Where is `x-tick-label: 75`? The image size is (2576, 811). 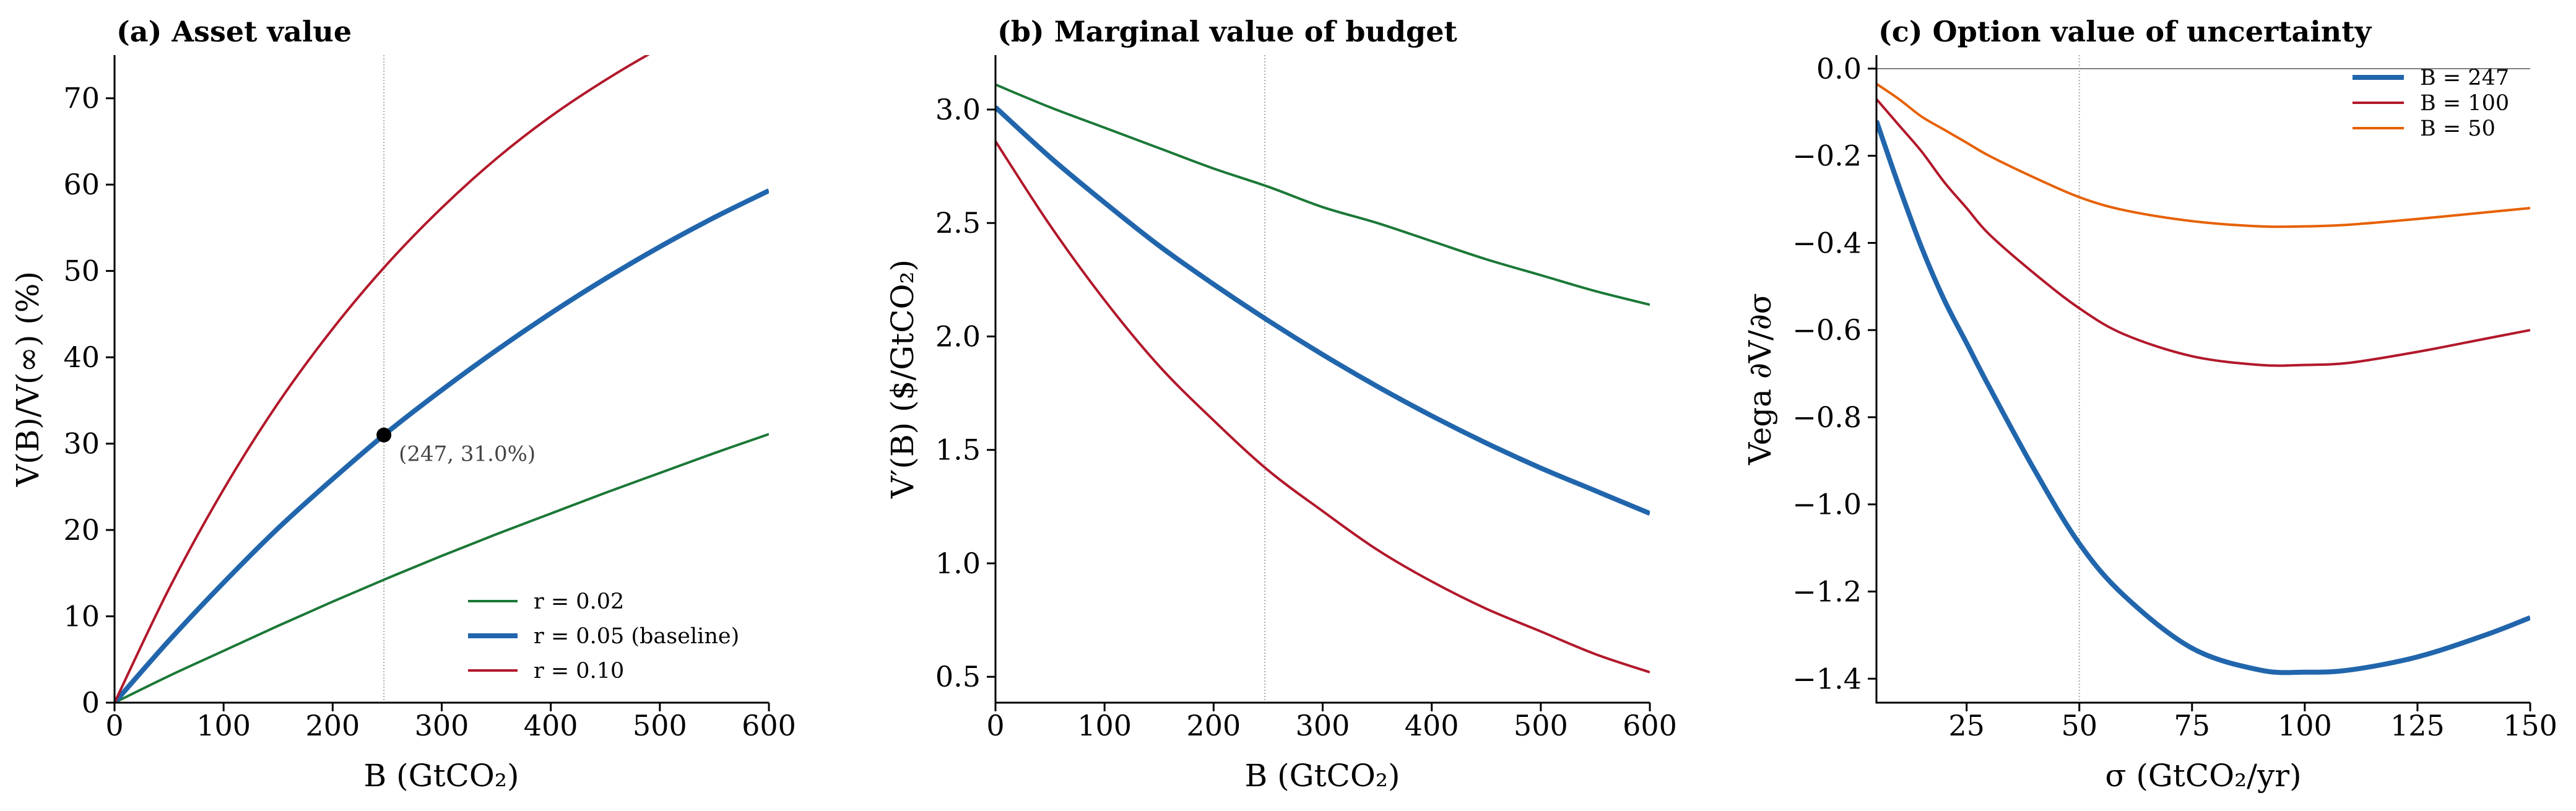 x-tick-label: 75 is located at coordinates (2192, 725).